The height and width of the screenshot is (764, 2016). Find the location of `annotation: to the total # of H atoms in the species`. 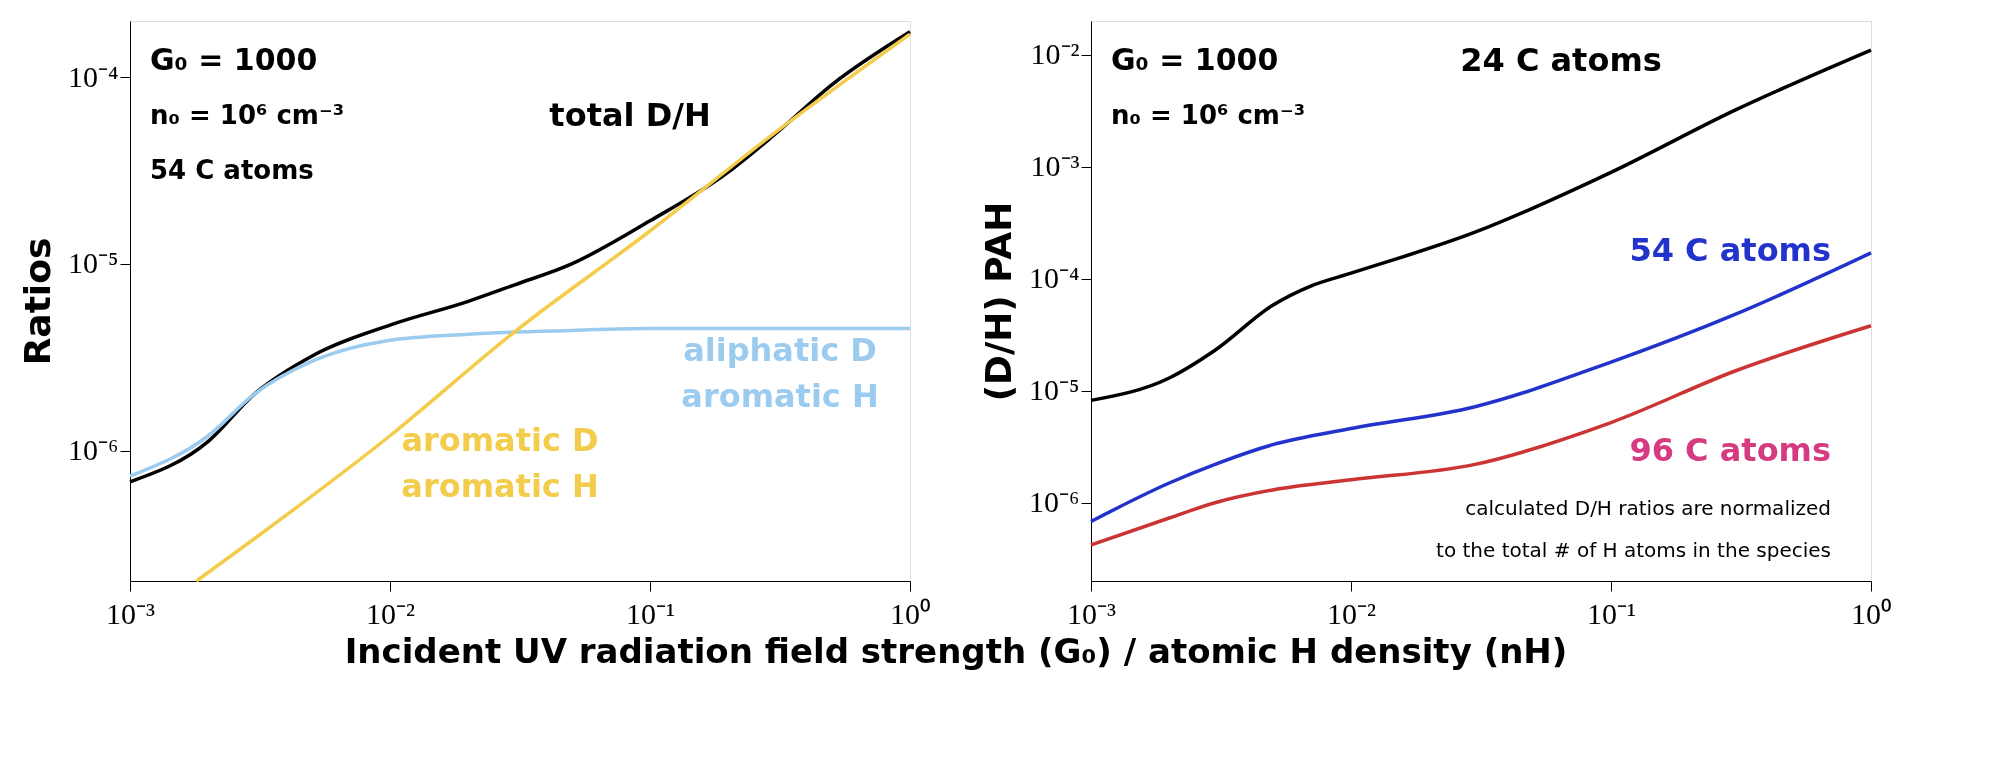

annotation: to the total # of H atoms in the species is located at coordinates (1633, 550).